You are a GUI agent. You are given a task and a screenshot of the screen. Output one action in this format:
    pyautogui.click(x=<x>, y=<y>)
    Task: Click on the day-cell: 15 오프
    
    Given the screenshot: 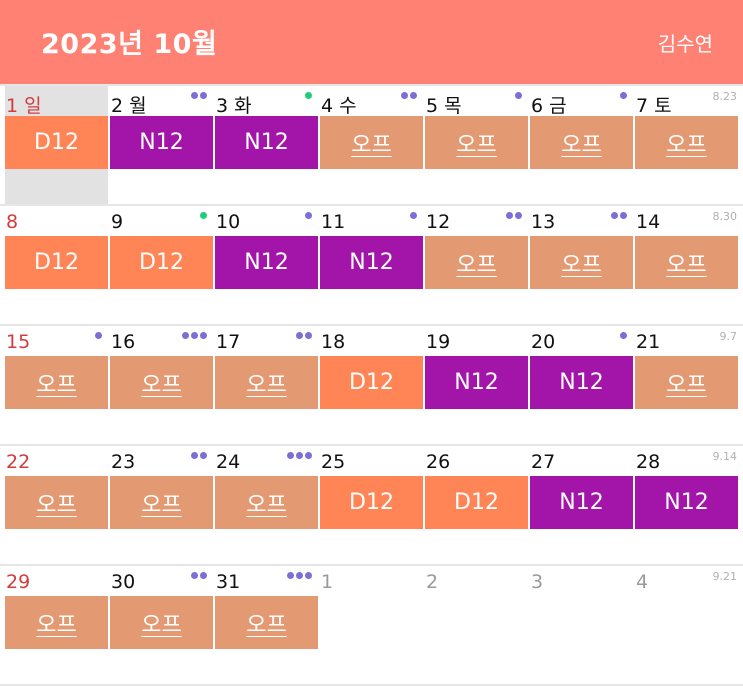 What is the action you would take?
    pyautogui.click(x=56, y=385)
    